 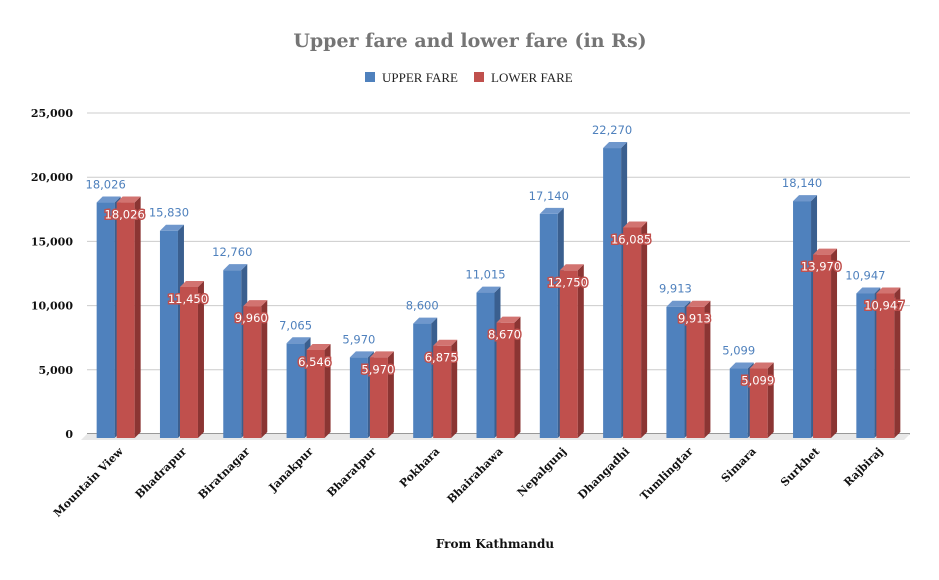 What do you see at coordinates (52, 306) in the screenshot?
I see `y-tick-label: 10,000` at bounding box center [52, 306].